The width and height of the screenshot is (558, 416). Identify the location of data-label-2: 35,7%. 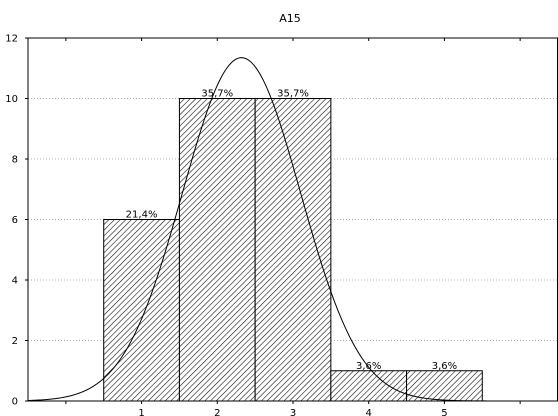
(217, 94).